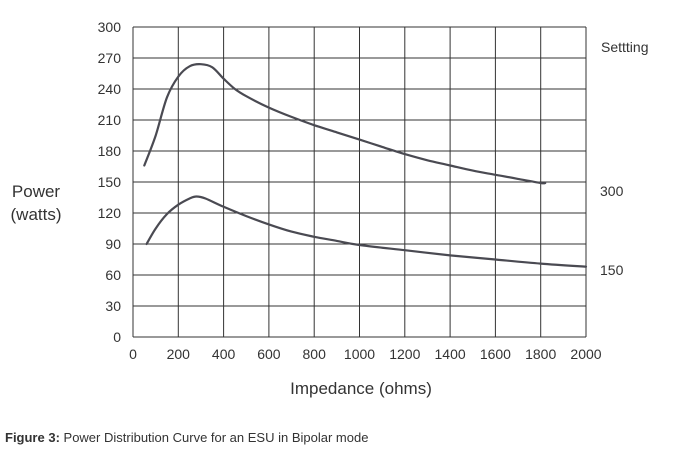 This screenshot has width=673, height=452. What do you see at coordinates (612, 270) in the screenshot?
I see `series-label-150: 150` at bounding box center [612, 270].